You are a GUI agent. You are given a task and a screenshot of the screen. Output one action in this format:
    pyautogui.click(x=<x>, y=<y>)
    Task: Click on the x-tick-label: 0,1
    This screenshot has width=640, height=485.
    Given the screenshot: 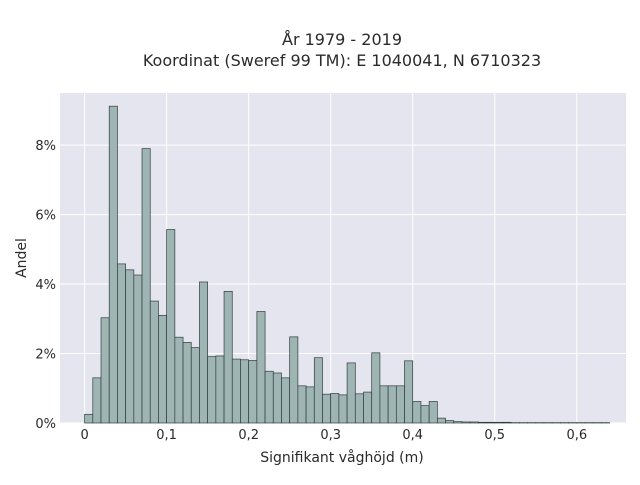 What is the action you would take?
    pyautogui.click(x=166, y=435)
    